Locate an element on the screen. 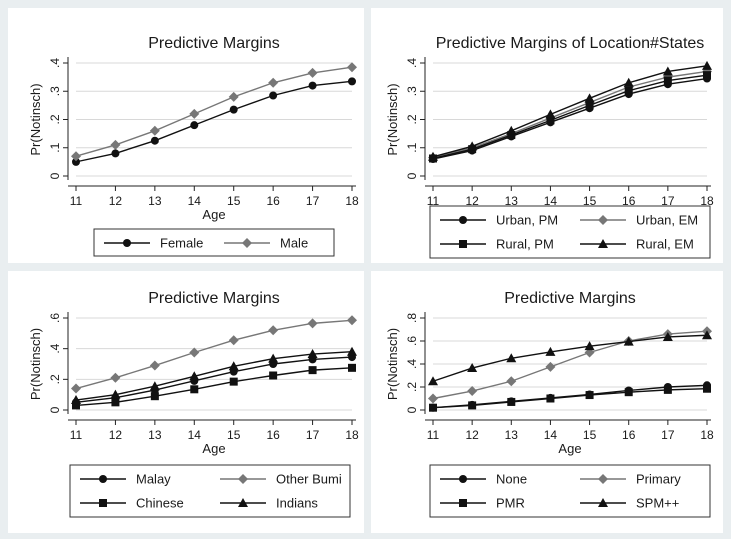  legend-label: Chinese is located at coordinates (160, 503).